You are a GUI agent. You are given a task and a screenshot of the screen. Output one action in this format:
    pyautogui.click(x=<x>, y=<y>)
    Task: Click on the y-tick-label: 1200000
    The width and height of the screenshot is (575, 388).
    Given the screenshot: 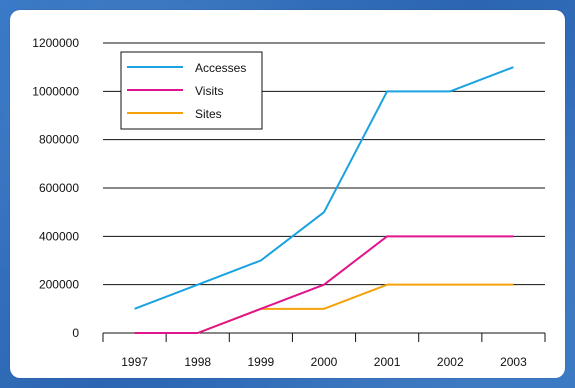 What is the action you would take?
    pyautogui.click(x=55, y=43)
    